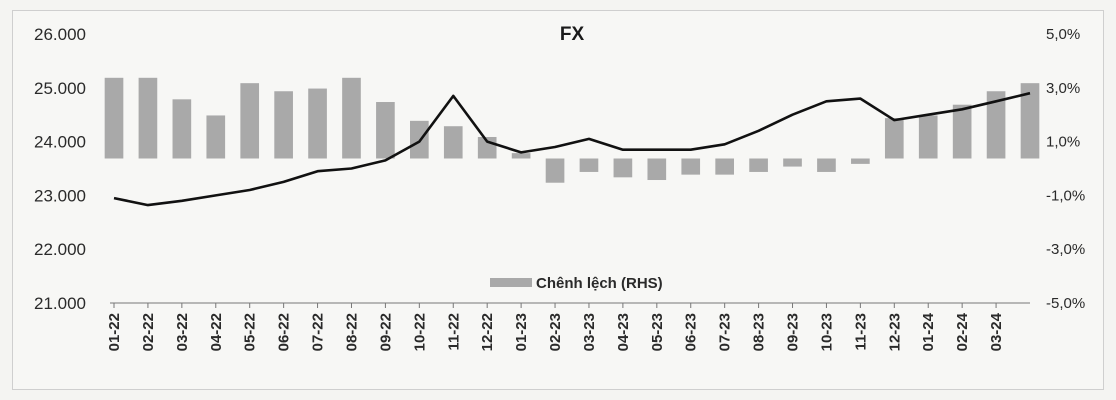 This screenshot has height=400, width=1116. I want to click on x-tick-label: 02-23, so click(555, 332).